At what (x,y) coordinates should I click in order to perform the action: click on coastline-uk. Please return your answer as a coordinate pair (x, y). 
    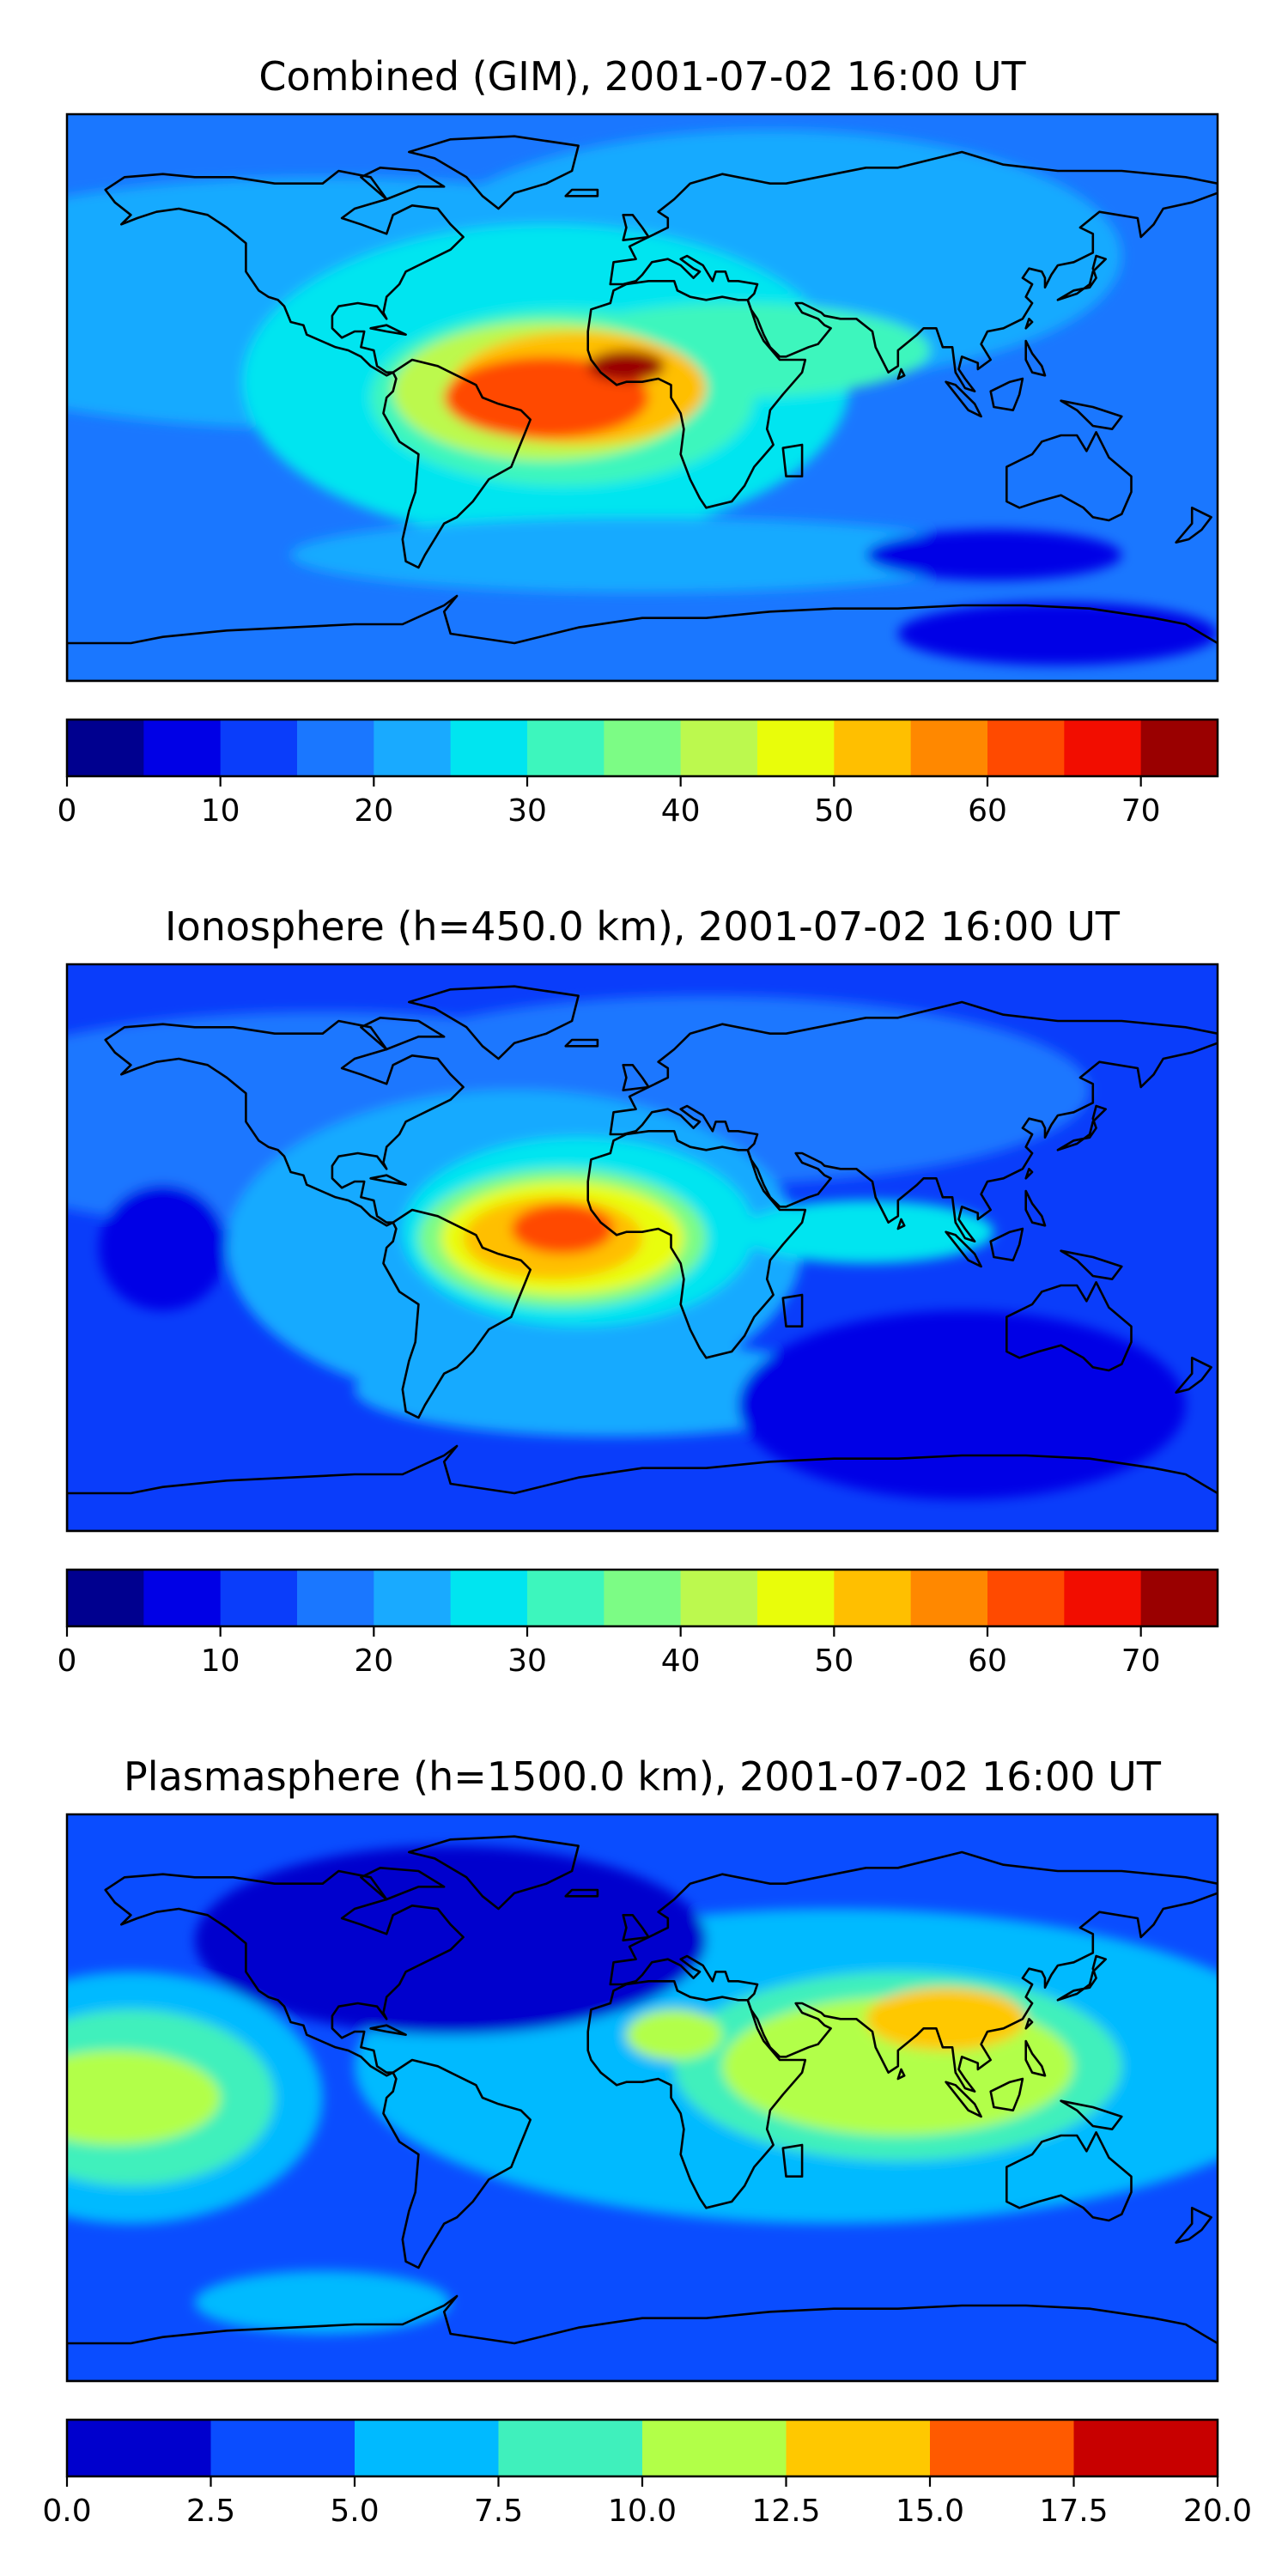
    Looking at the image, I should click on (636, 1078).